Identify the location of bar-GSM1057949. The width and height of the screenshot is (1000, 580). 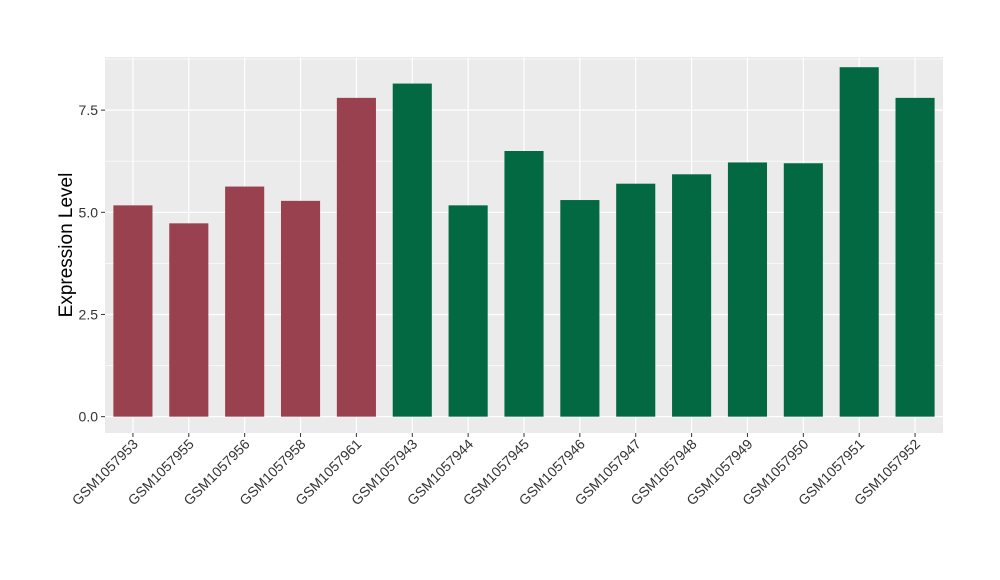
(747, 289).